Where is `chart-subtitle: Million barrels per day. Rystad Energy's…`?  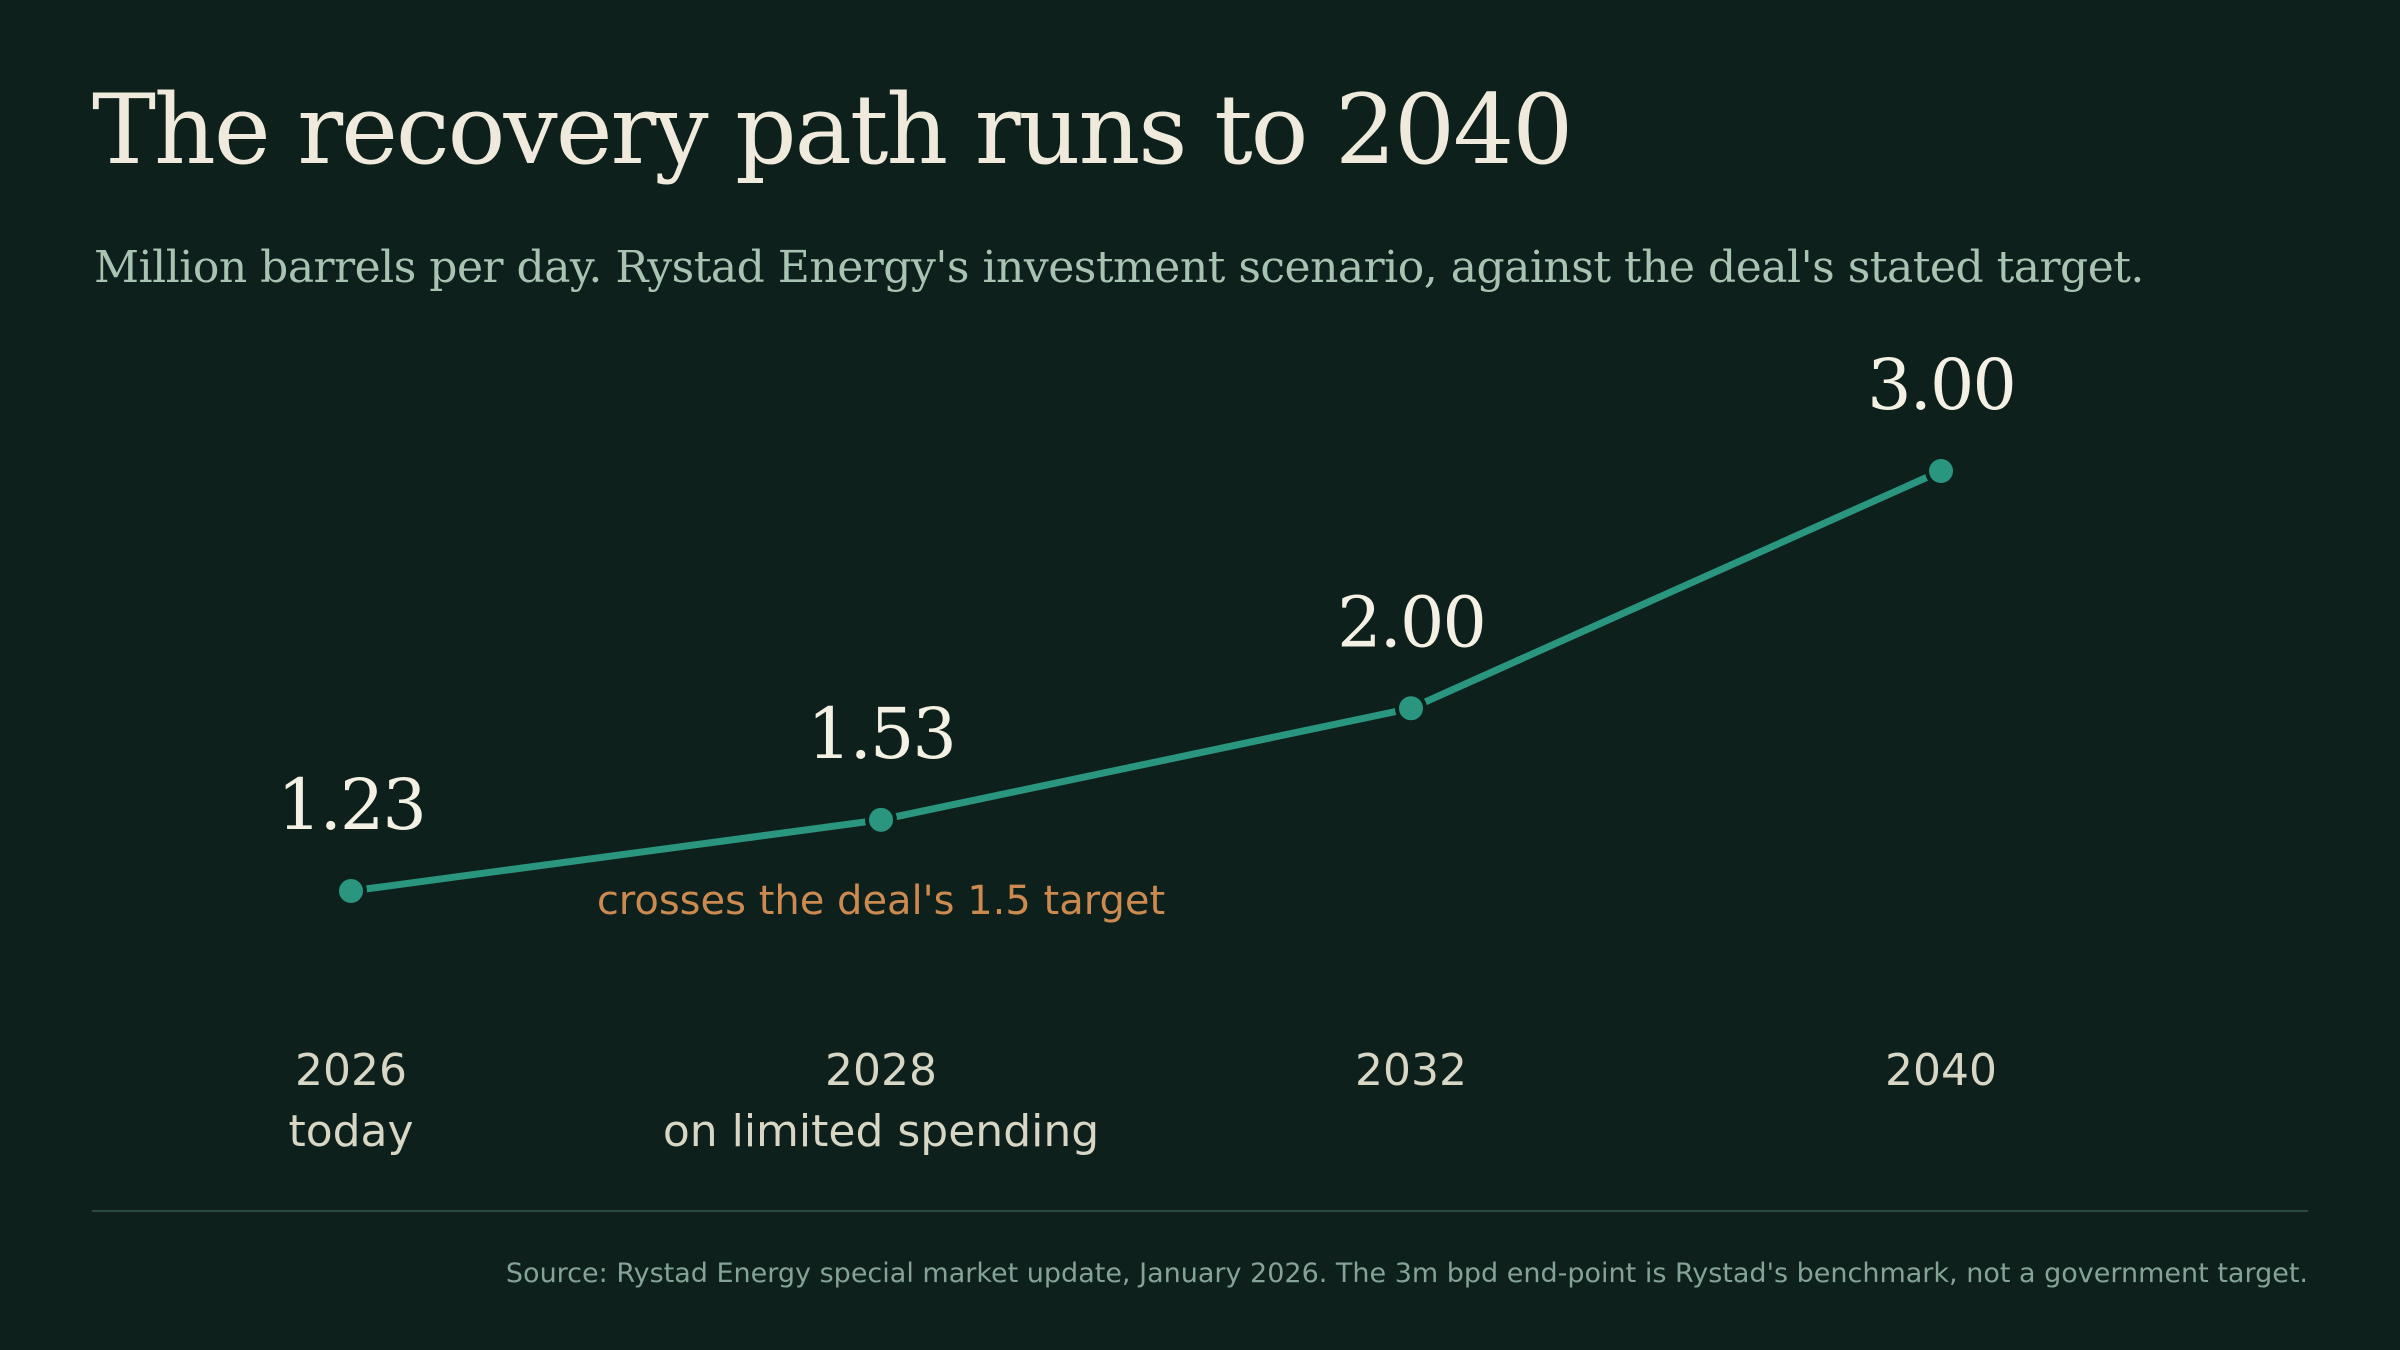 chart-subtitle: Million barrels per day. Rystad Energy's… is located at coordinates (1119, 267).